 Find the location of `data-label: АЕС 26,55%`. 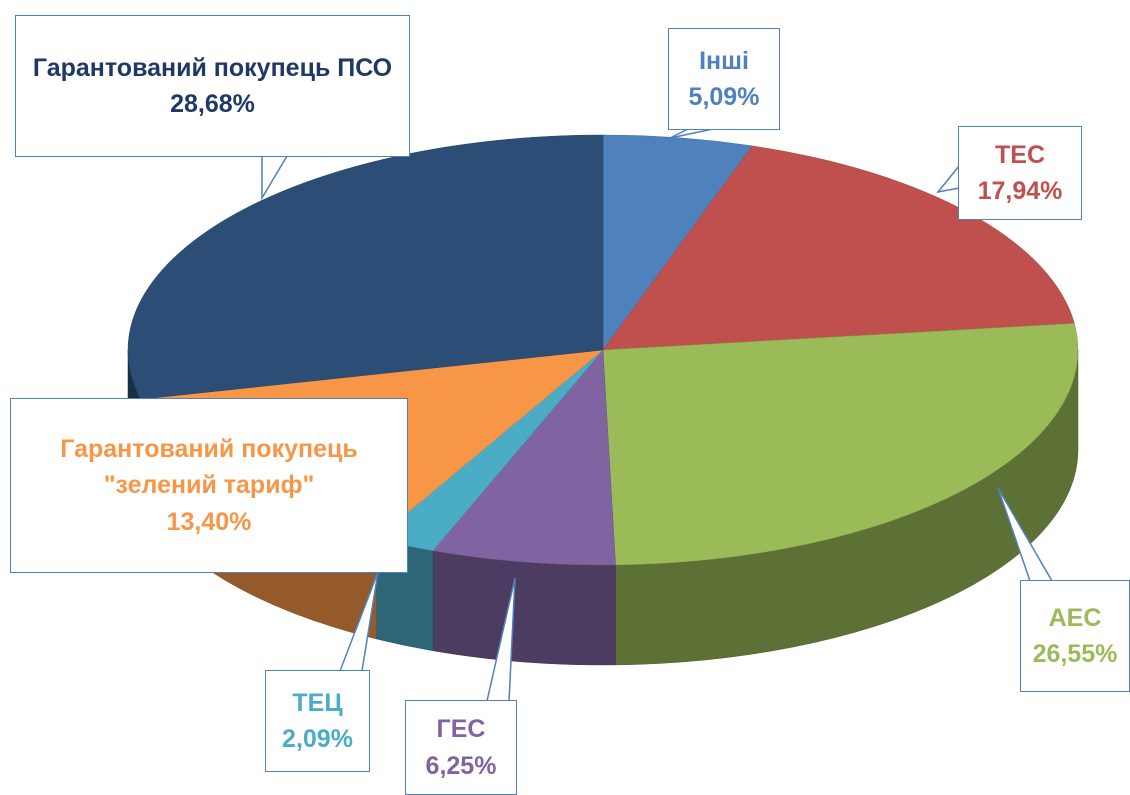

data-label: АЕС 26,55% is located at coordinates (1075, 636).